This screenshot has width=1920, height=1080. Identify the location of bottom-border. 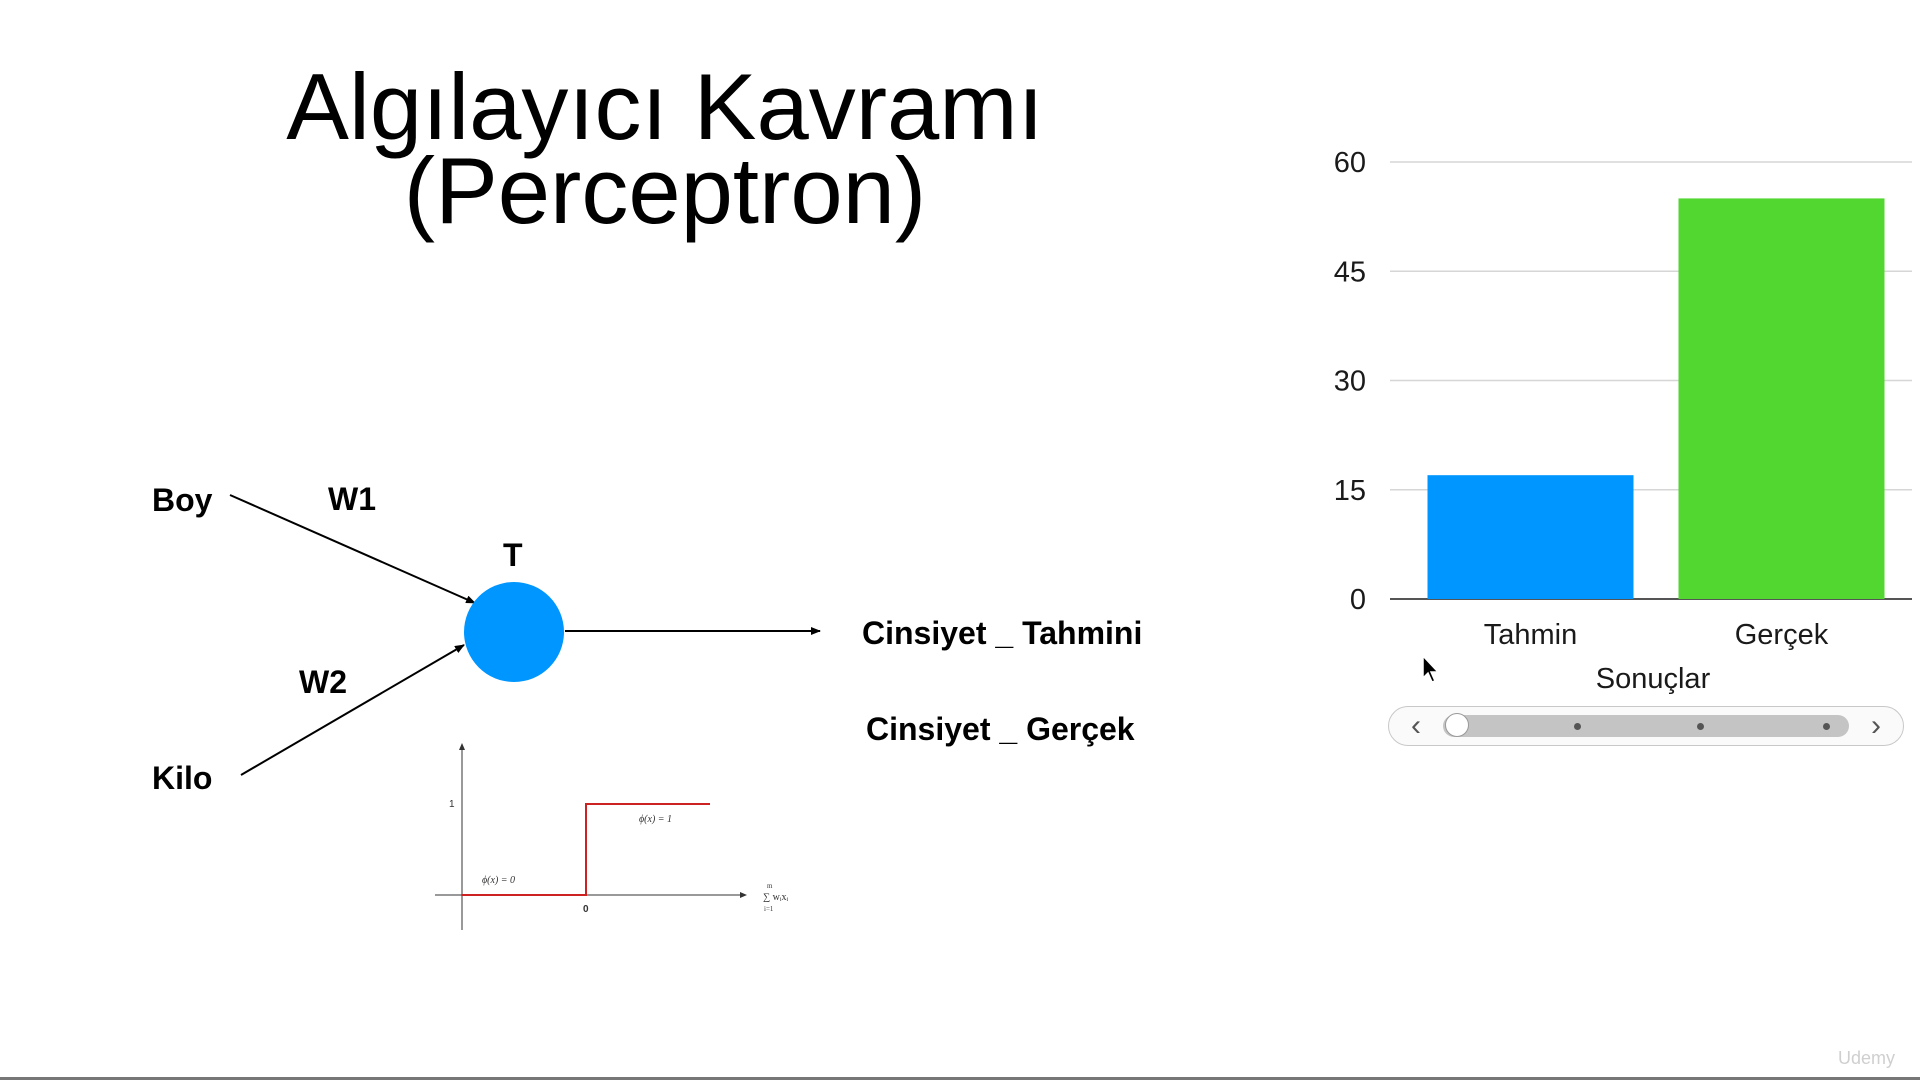
(960, 1078).